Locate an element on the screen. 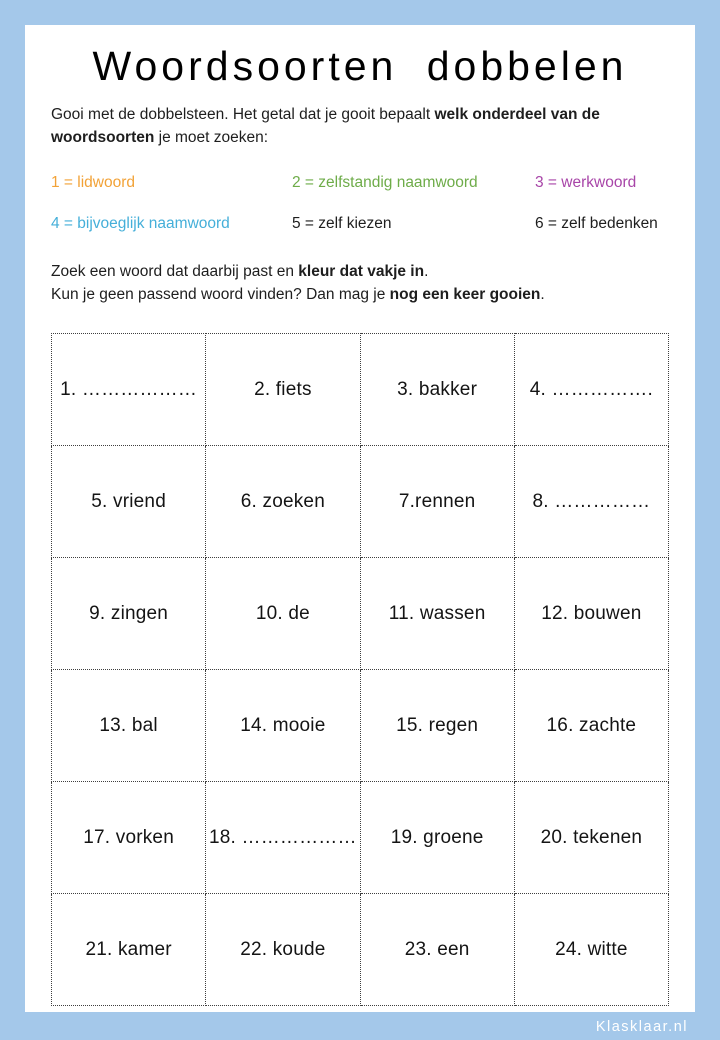 The image size is (720, 1040). intro-text: je moet zoeken: is located at coordinates (211, 137).